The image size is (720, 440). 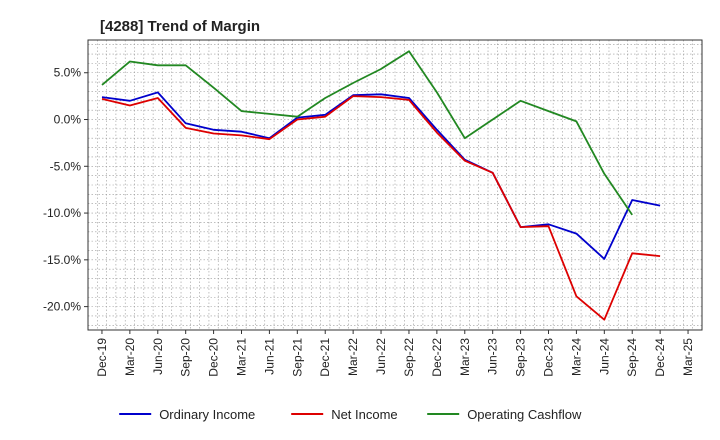 I want to click on x-tick-label: Mar-24, so click(x=576, y=357).